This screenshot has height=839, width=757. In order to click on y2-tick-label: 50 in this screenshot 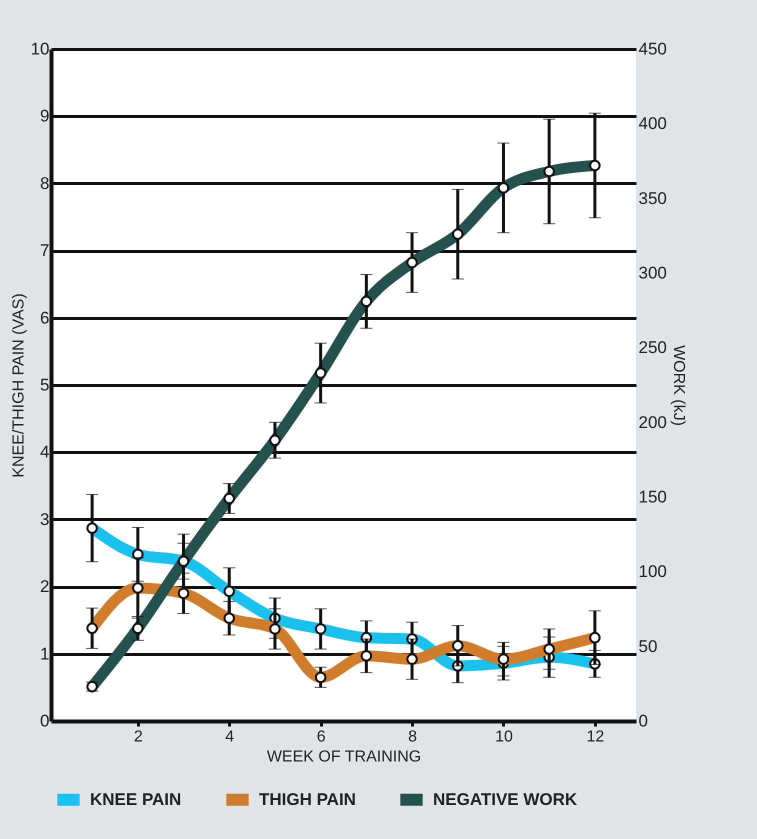, I will do `click(648, 646)`.